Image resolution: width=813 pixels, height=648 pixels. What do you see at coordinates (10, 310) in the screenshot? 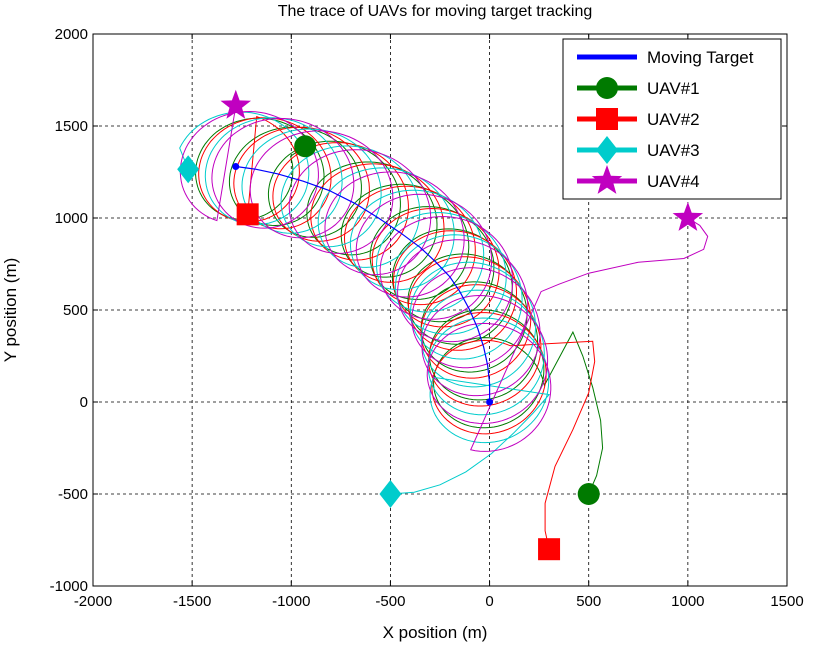
I see `y-axis-label: Y position (m)` at bounding box center [10, 310].